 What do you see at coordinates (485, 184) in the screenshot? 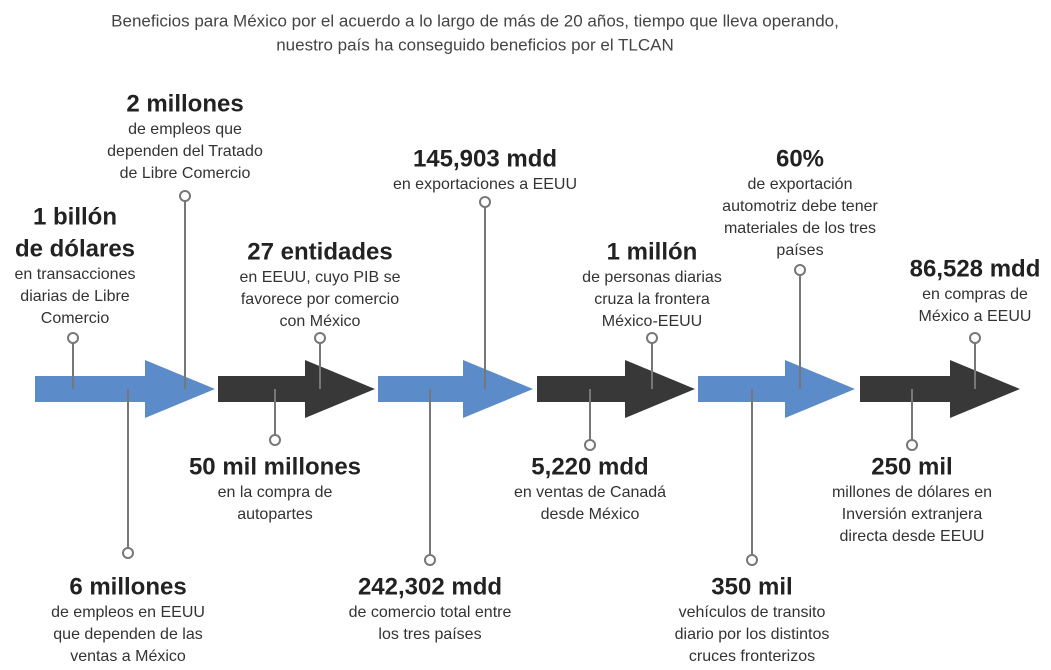
I see `description: en exportaciones a EEUU` at bounding box center [485, 184].